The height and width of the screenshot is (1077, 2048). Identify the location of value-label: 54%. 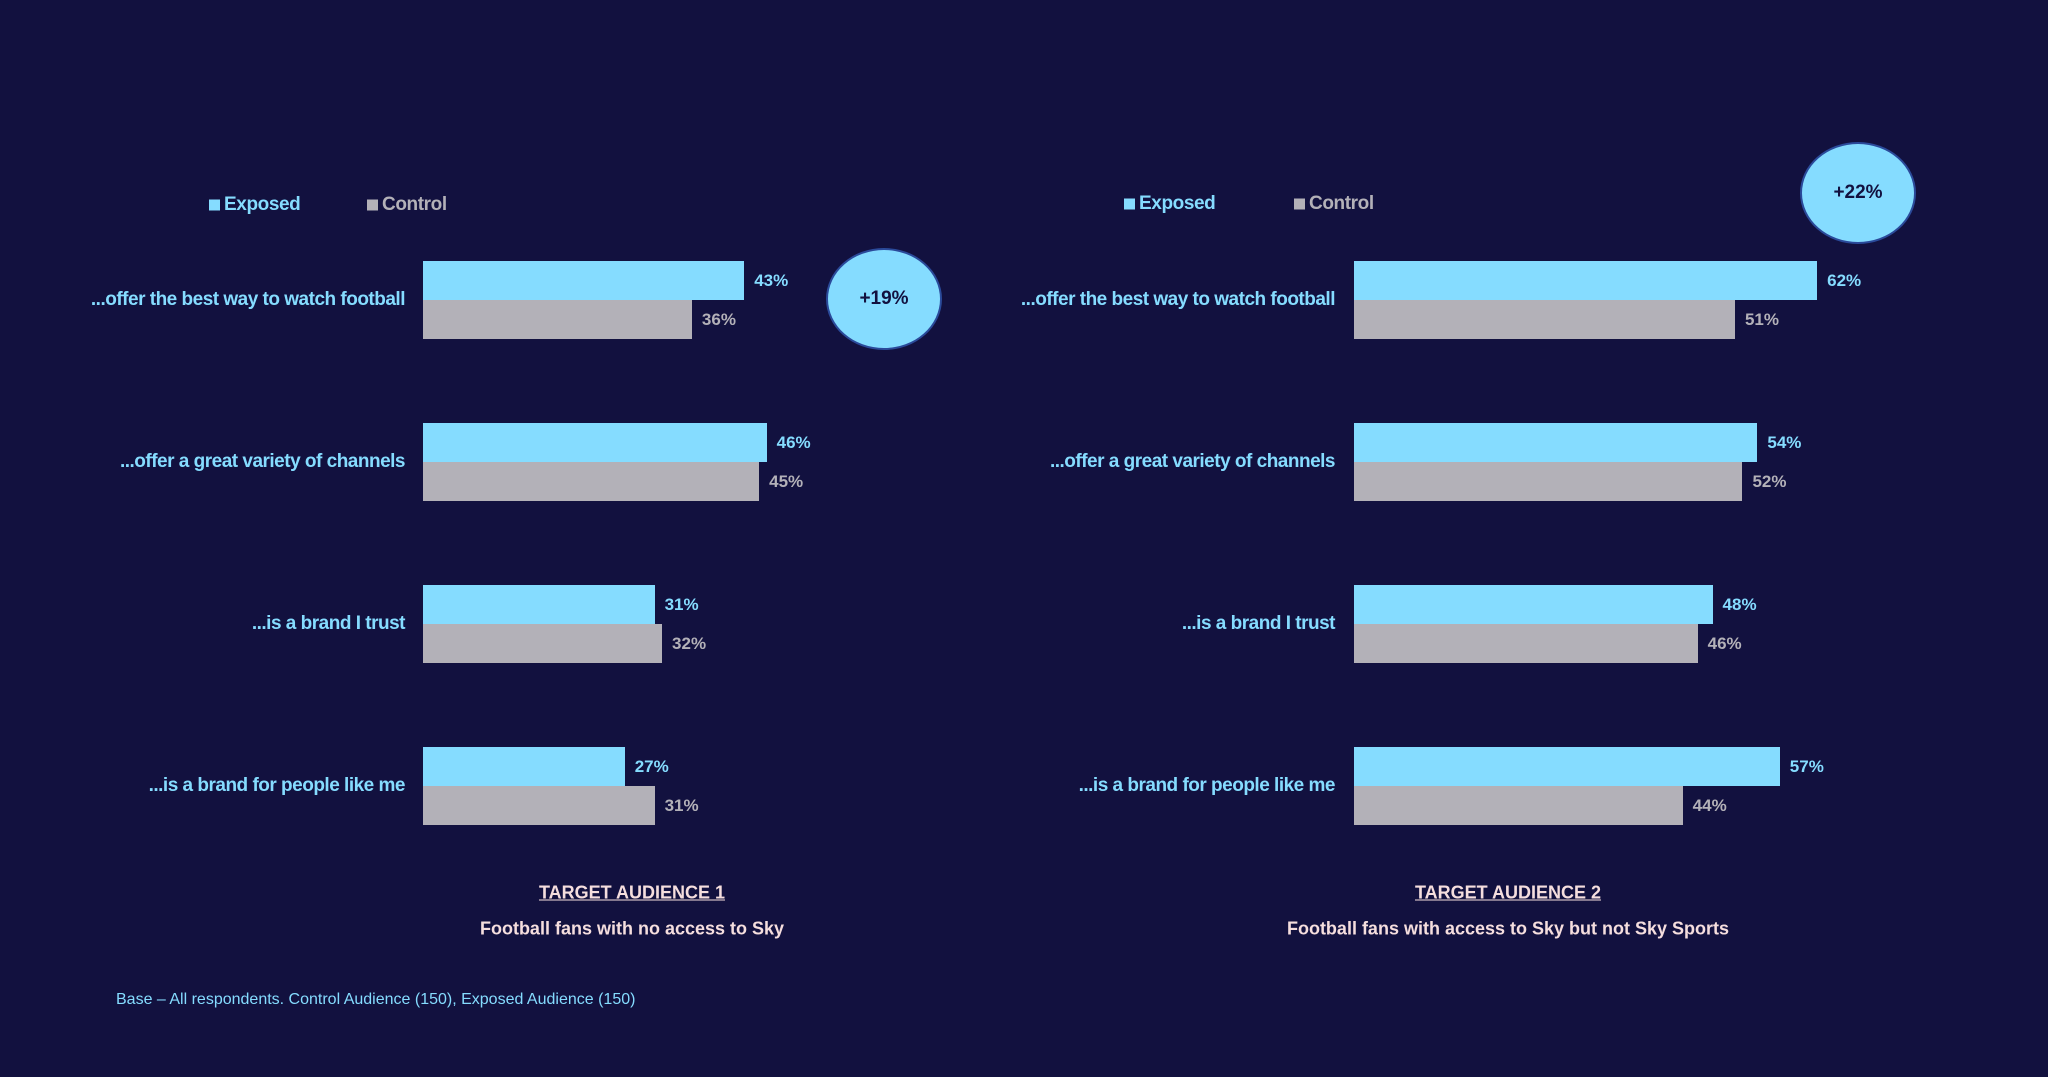
(1784, 442).